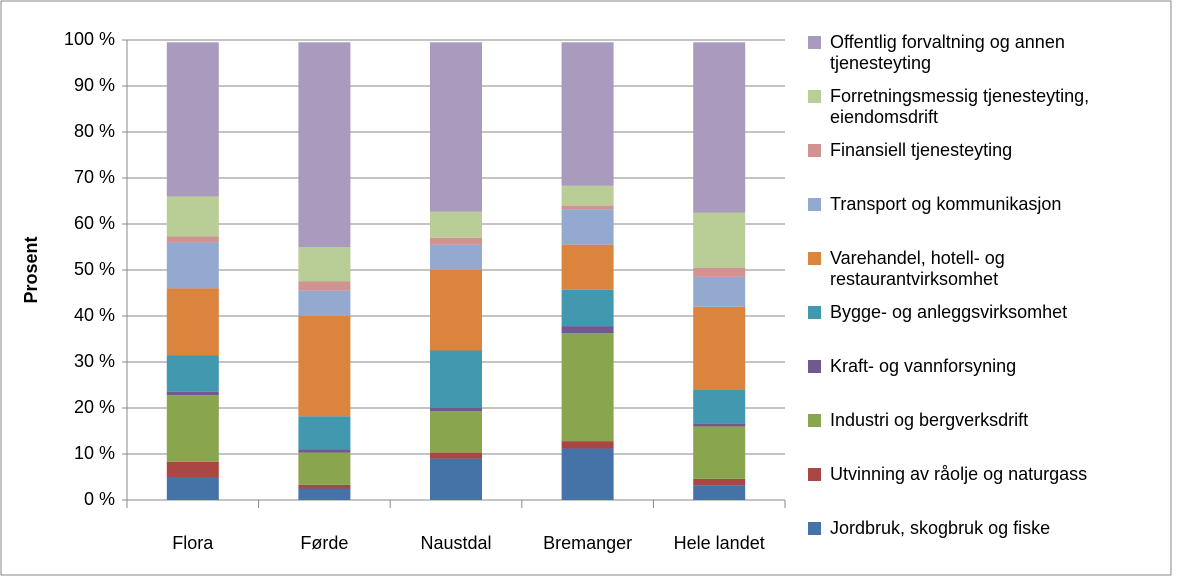 This screenshot has width=1179, height=581. I want to click on y-axis-label: Prosent, so click(31, 269).